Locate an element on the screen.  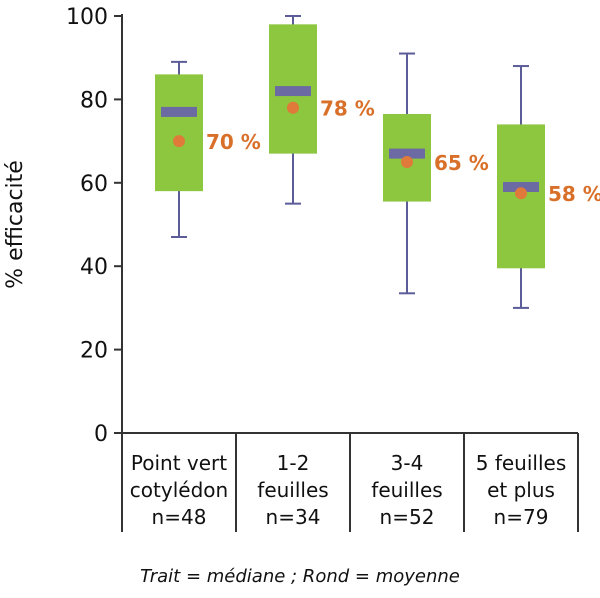
y-tick-label: 80 is located at coordinates (94, 100).